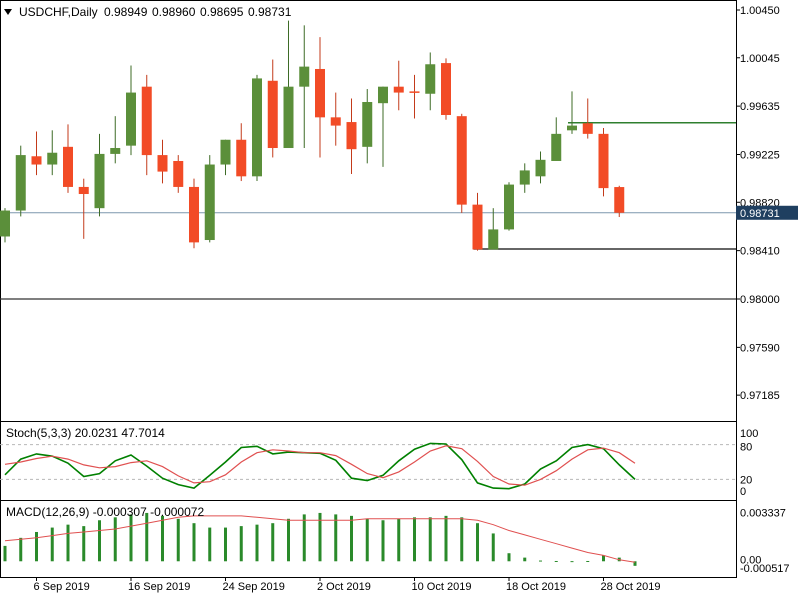 The image size is (800, 605). What do you see at coordinates (320, 539) in the screenshot?
I see `macd-signal-line` at bounding box center [320, 539].